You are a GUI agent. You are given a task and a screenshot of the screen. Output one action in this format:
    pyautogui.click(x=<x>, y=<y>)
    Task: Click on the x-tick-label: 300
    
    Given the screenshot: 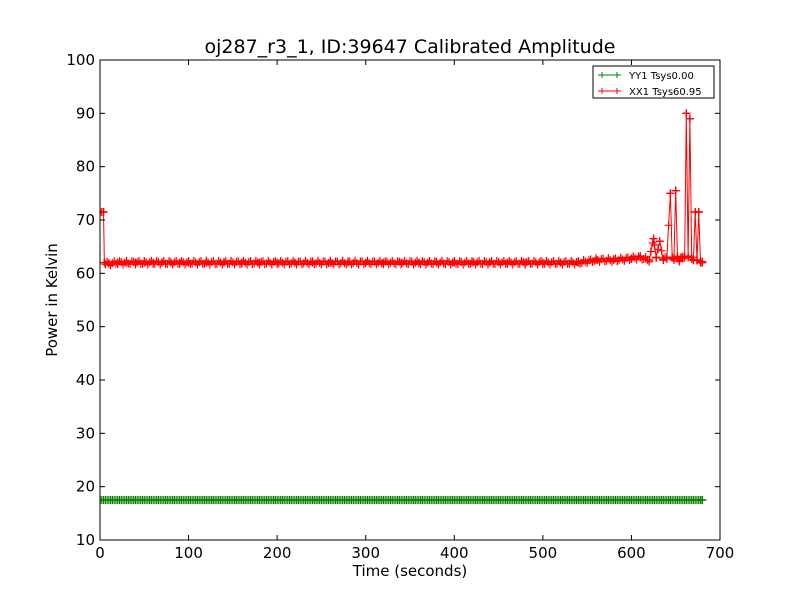 What is the action you would take?
    pyautogui.click(x=365, y=553)
    